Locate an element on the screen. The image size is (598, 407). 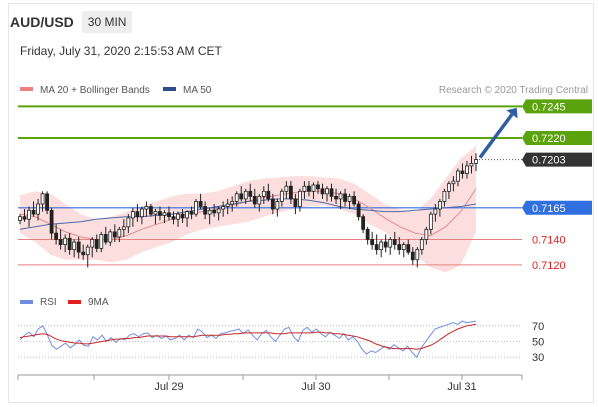
x-tick-label: Jul 29 is located at coordinates (168, 387).